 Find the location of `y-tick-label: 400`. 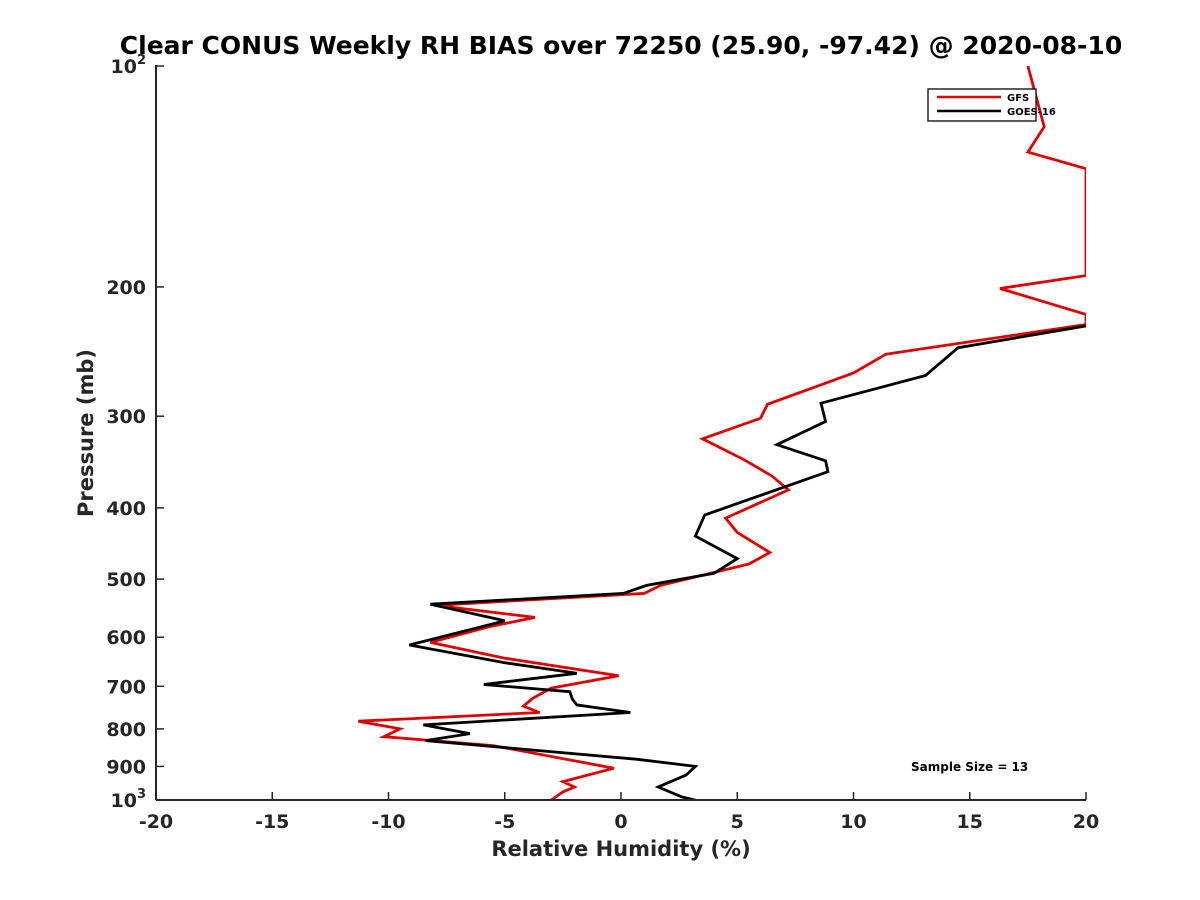

y-tick-label: 400 is located at coordinates (126, 509).